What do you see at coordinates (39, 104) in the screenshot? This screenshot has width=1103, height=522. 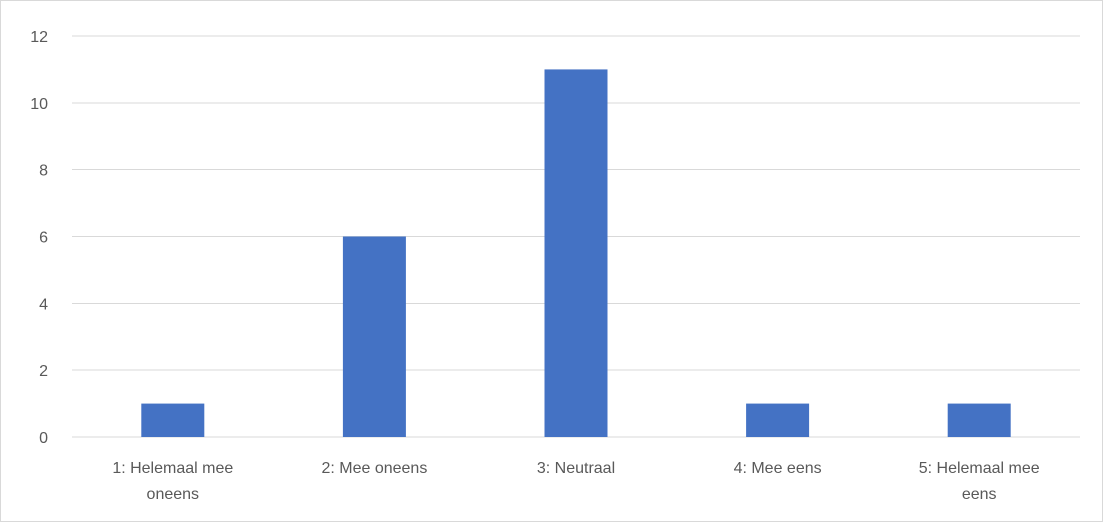 I see `y-tick-label: 10` at bounding box center [39, 104].